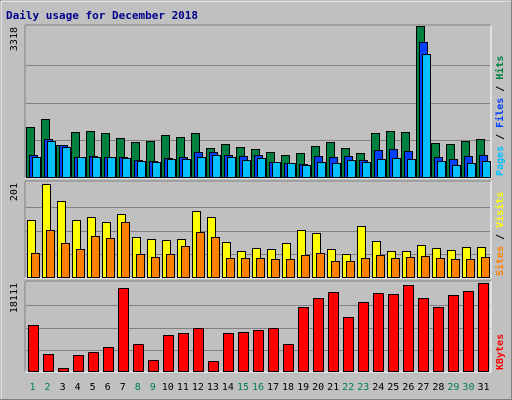 The width and height of the screenshot is (512, 400). What do you see at coordinates (408, 387) in the screenshot?
I see `x-tick-label: 26` at bounding box center [408, 387].